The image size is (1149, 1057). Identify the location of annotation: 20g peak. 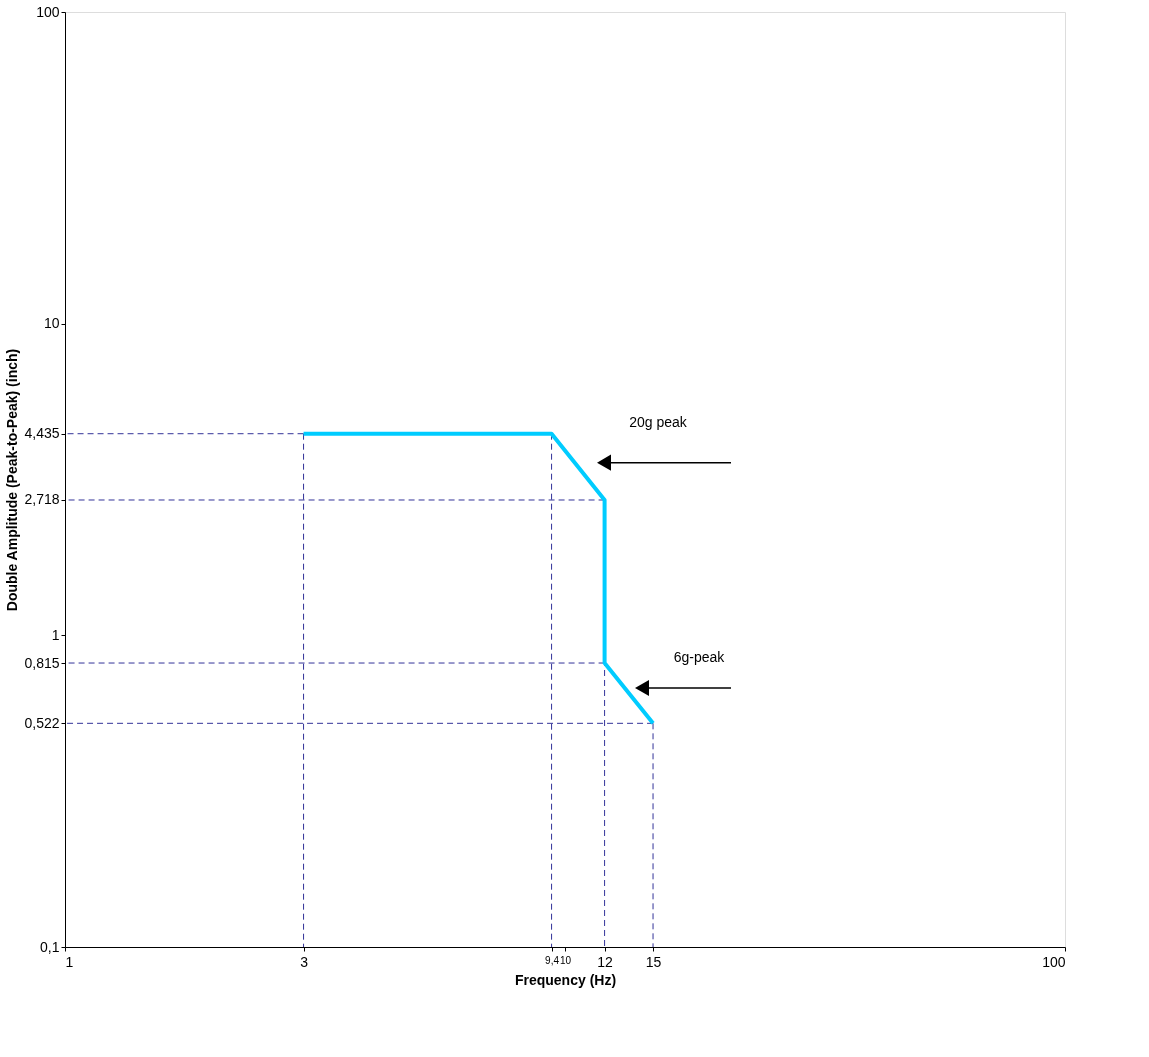
(658, 422).